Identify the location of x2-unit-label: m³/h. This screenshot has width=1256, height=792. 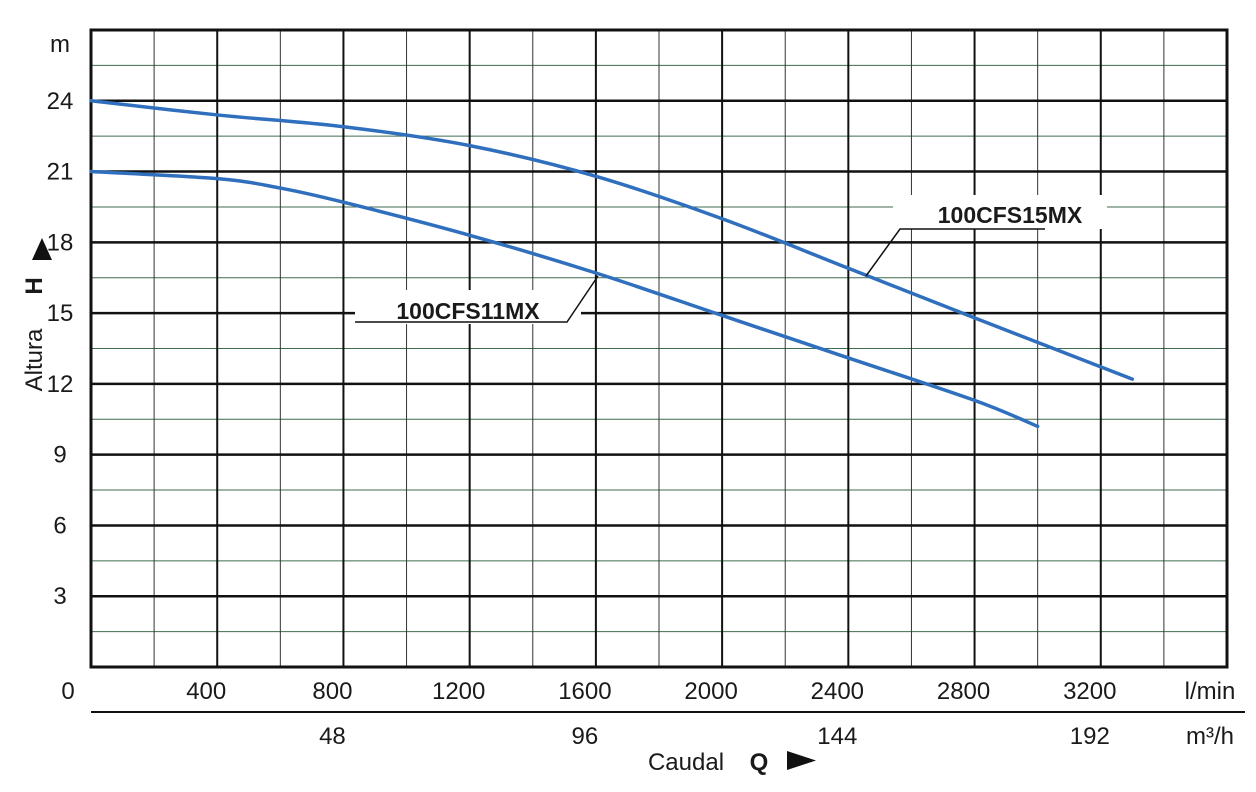
(1210, 736).